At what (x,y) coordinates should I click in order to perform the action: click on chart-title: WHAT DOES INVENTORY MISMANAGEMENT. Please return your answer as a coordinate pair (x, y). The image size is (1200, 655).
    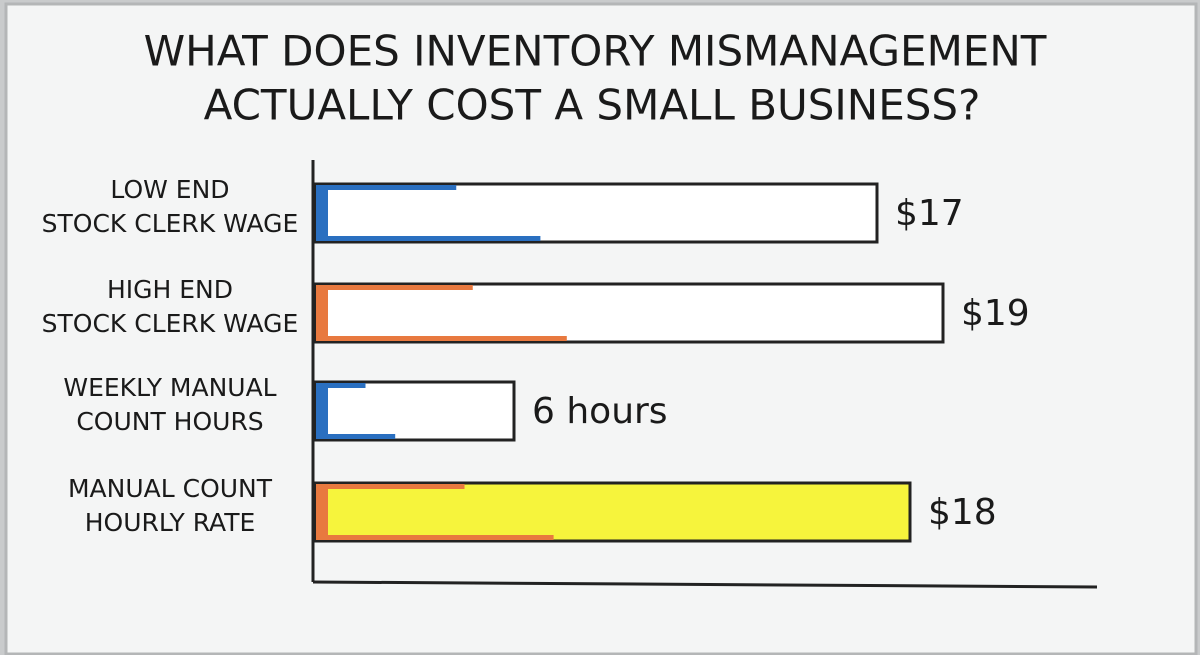
    Looking at the image, I should click on (595, 51).